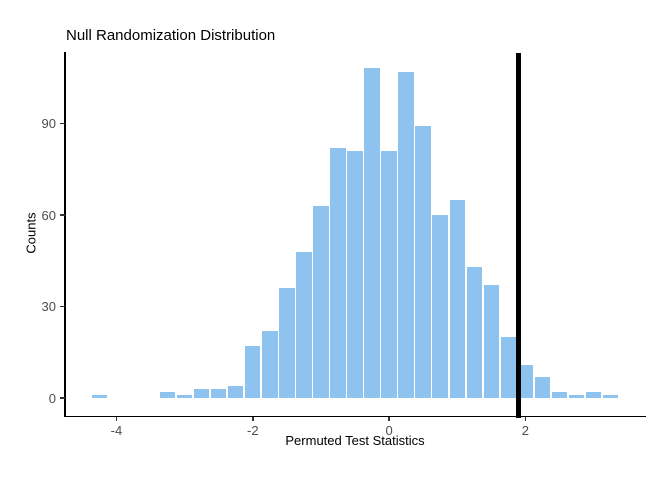 The image size is (672, 480). I want to click on x-tick-label: 0, so click(389, 430).